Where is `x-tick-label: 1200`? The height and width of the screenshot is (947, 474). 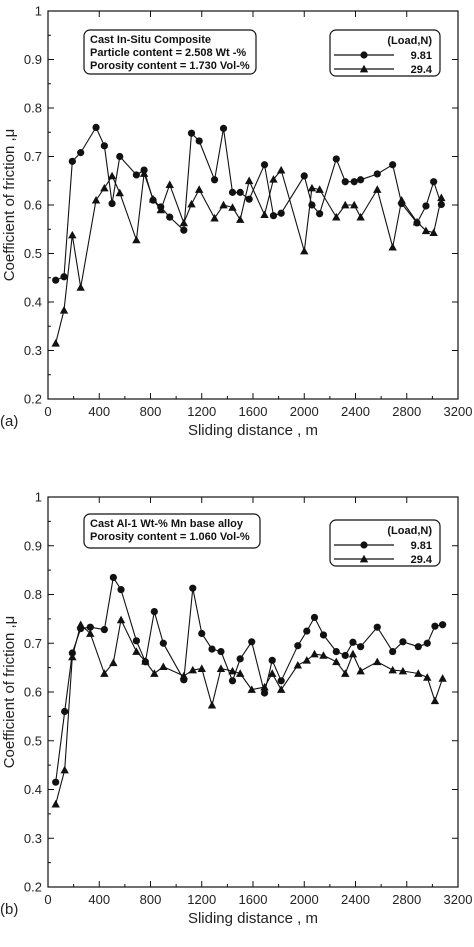 x-tick-label: 1200 is located at coordinates (201, 899).